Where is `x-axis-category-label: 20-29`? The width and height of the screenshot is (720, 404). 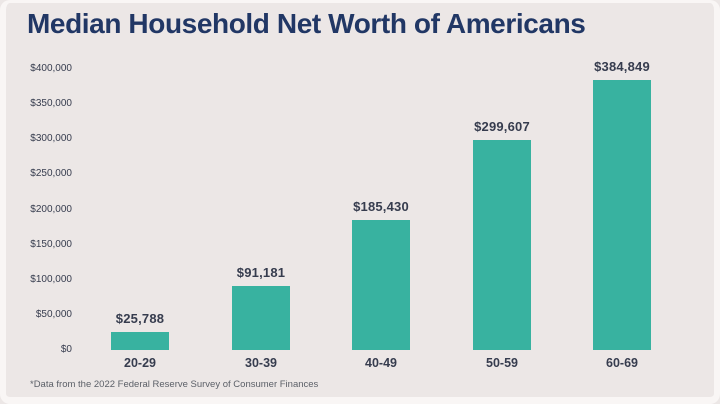 x-axis-category-label: 20-29 is located at coordinates (140, 363).